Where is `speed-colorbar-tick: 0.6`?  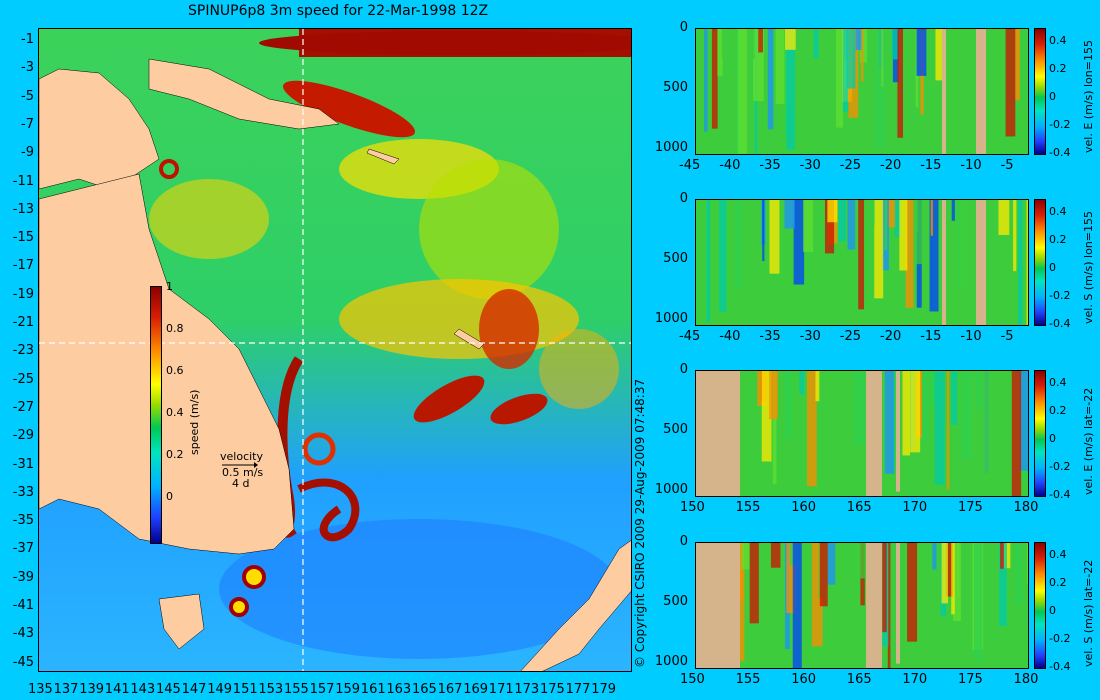
speed-colorbar-tick: 0.6 is located at coordinates (175, 370).